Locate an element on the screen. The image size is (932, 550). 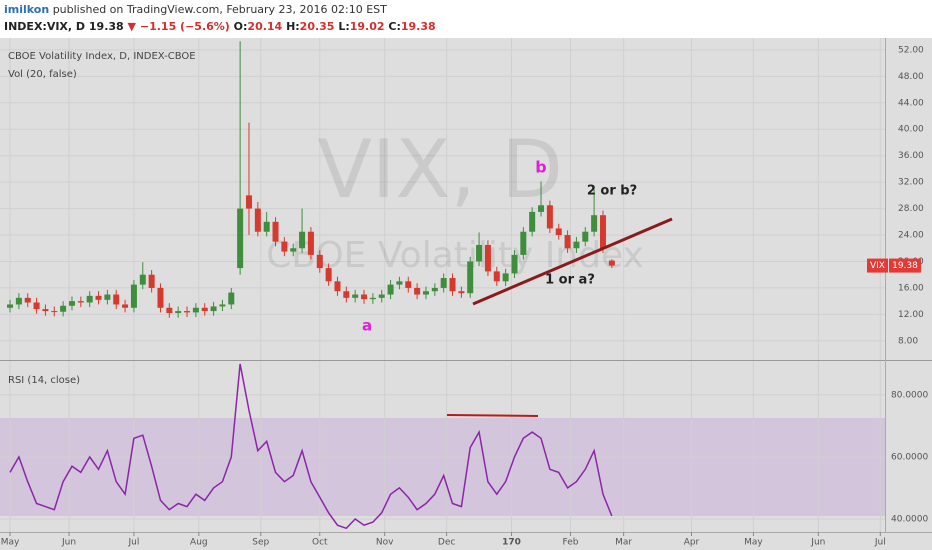
ohlc-value: 19.38 is located at coordinates (418, 26).